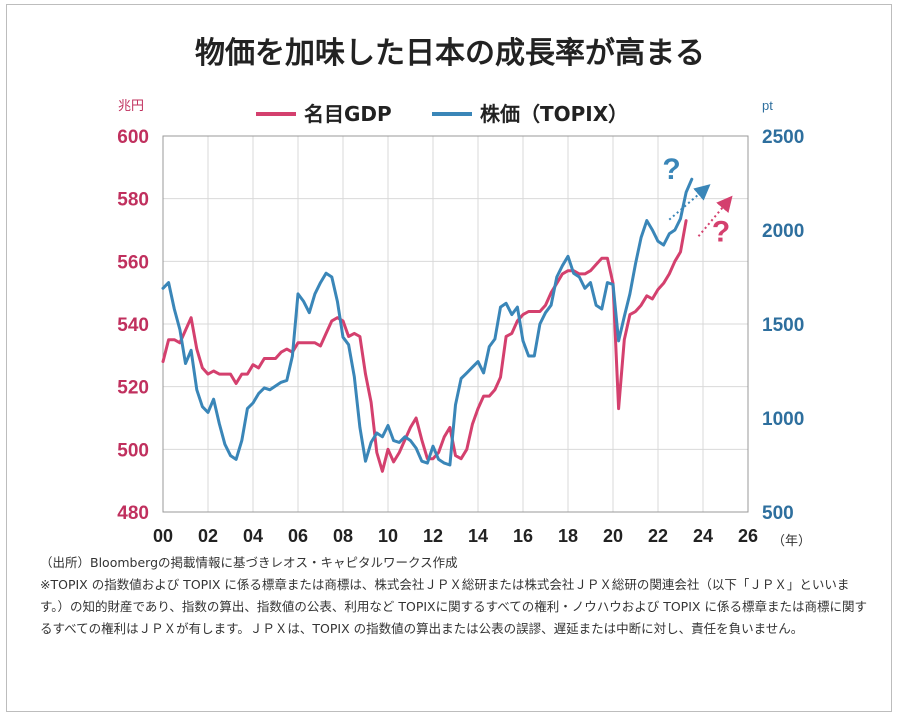 The height and width of the screenshot is (718, 900). What do you see at coordinates (721, 231) in the screenshot?
I see `gdp-question-mark: ?` at bounding box center [721, 231].